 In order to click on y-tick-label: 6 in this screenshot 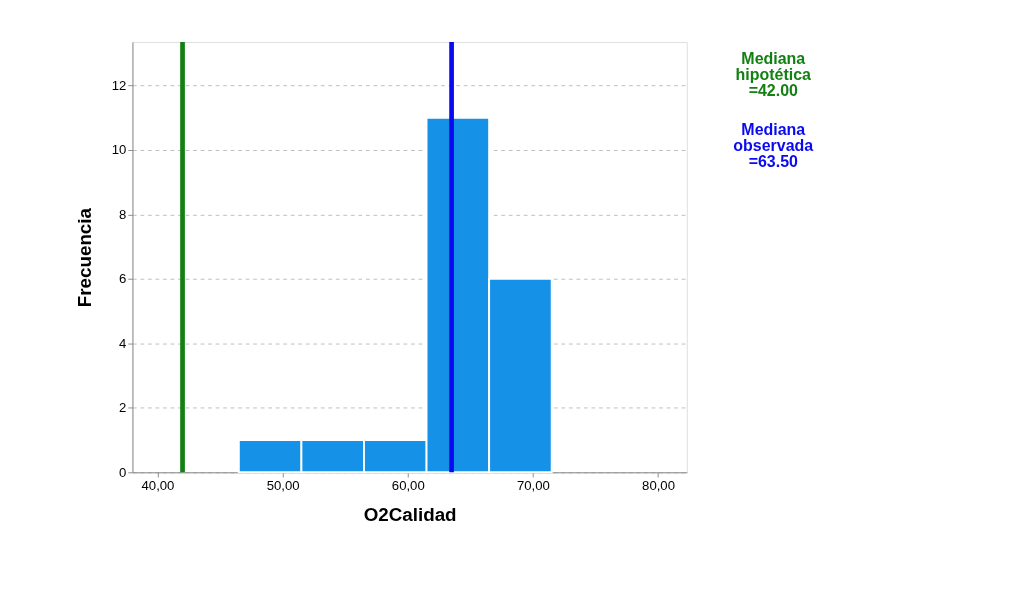, I will do `click(123, 279)`.